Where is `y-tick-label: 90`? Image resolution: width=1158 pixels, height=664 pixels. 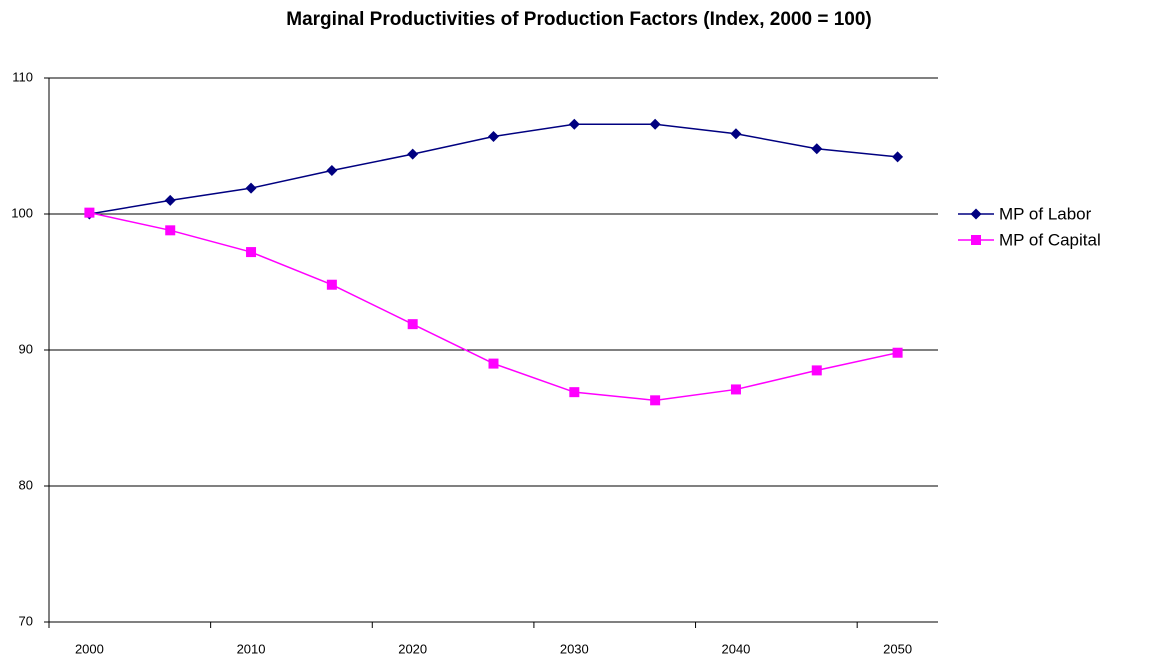
y-tick-label: 90 is located at coordinates (26, 348).